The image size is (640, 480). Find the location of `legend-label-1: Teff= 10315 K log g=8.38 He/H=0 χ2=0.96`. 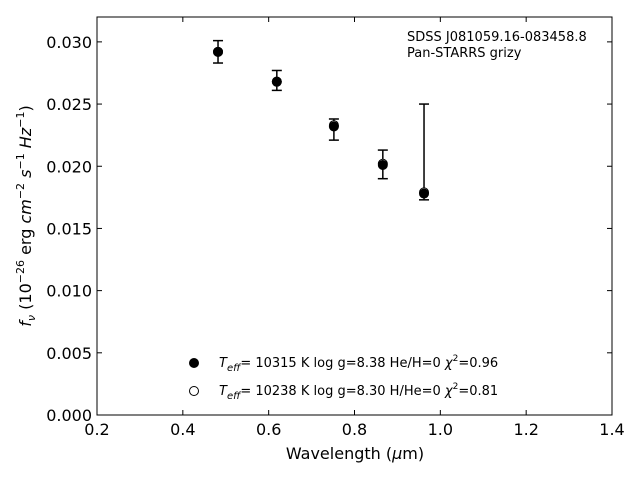

legend-label-1: Teff= 10315 K log g=8.38 He/H=0 χ2=0.96 is located at coordinates (358, 364).